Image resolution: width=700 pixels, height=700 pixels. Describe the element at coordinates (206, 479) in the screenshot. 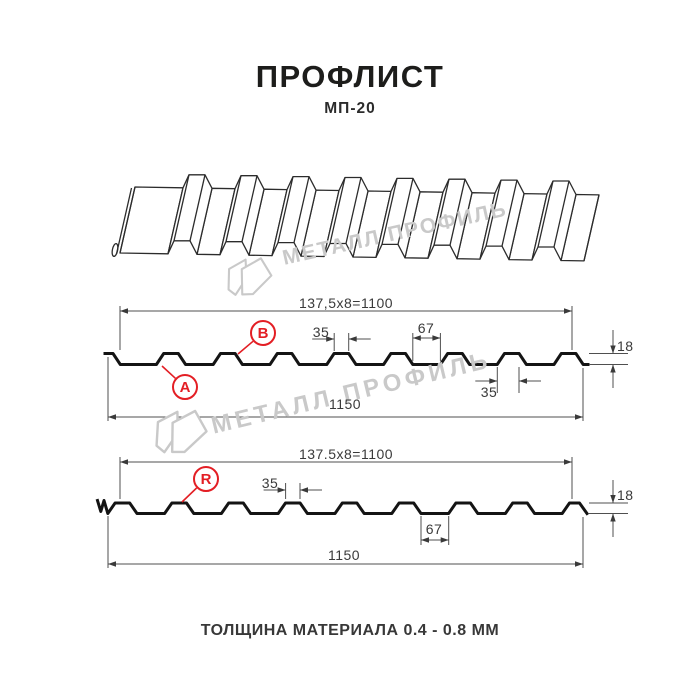

I see `callout-side-r: R` at that location.